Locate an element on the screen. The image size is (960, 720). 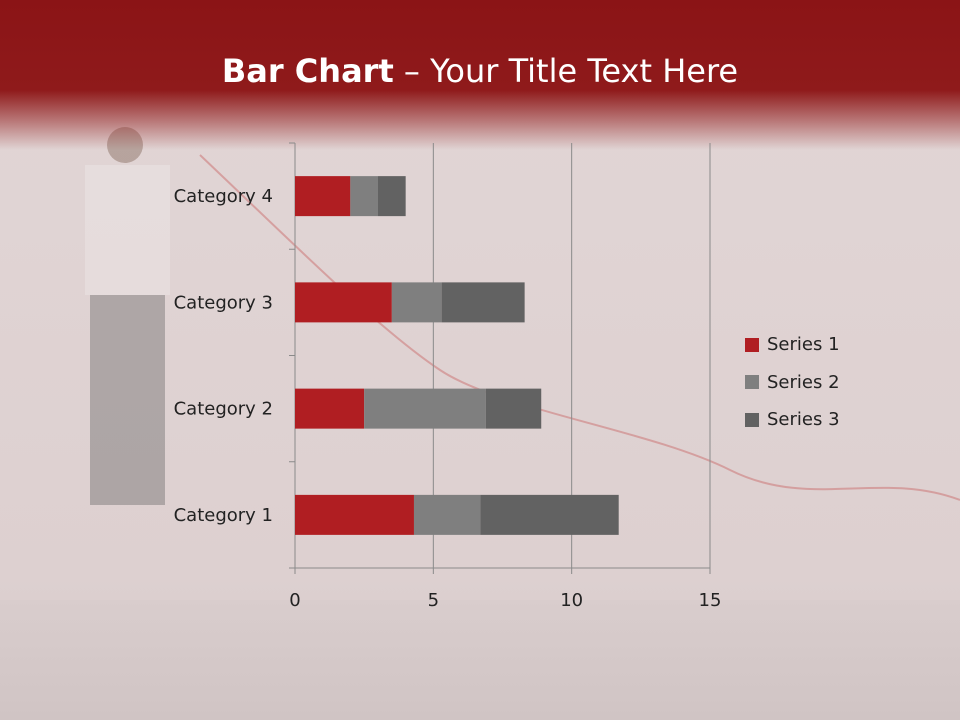
x-tick-label: 10 is located at coordinates (571, 600).